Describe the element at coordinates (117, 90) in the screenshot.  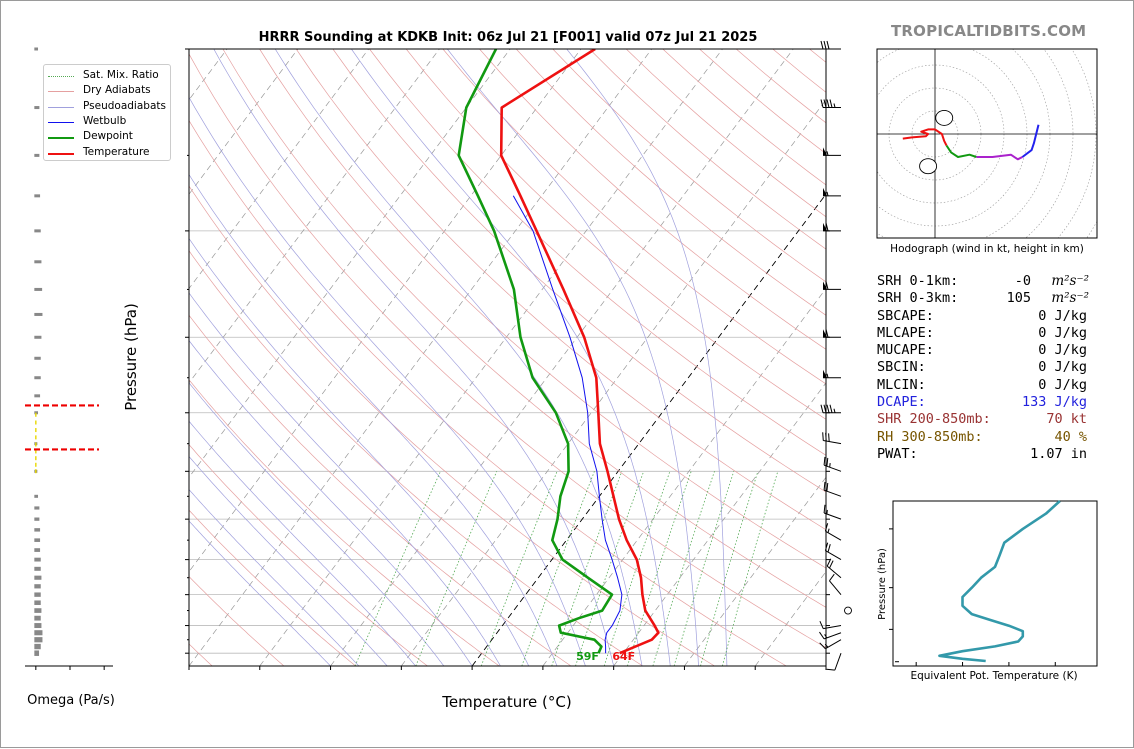
I see `legend-label: Dry Adiabats` at that location.